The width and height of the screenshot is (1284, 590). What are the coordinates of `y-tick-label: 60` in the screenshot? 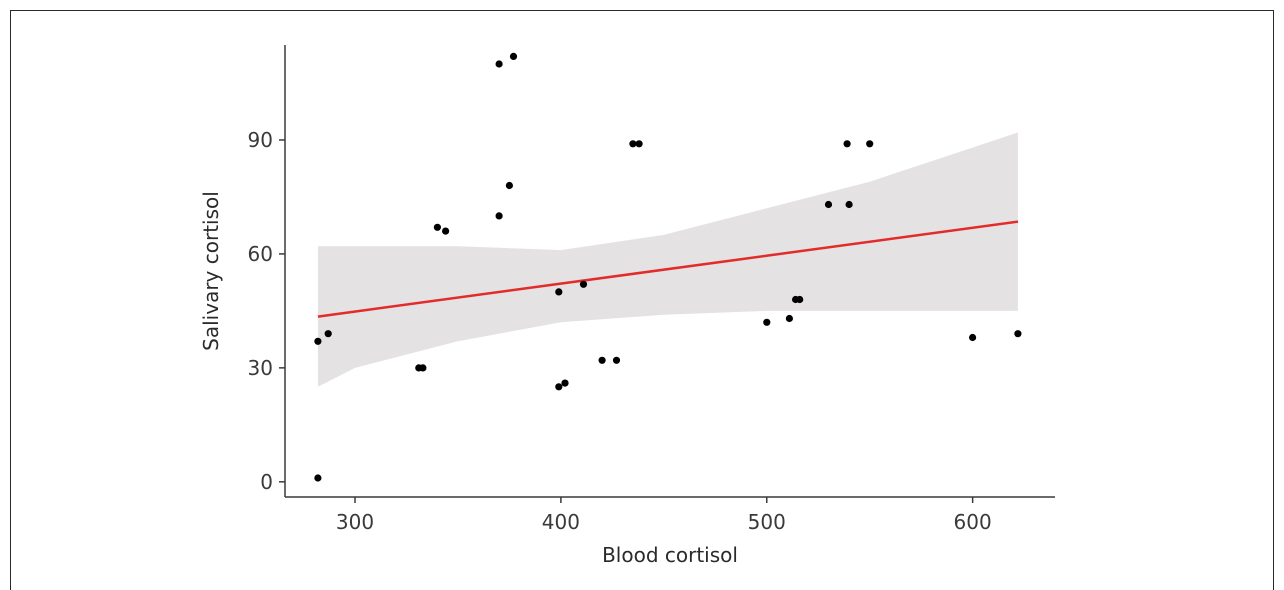 It's located at (260, 254).